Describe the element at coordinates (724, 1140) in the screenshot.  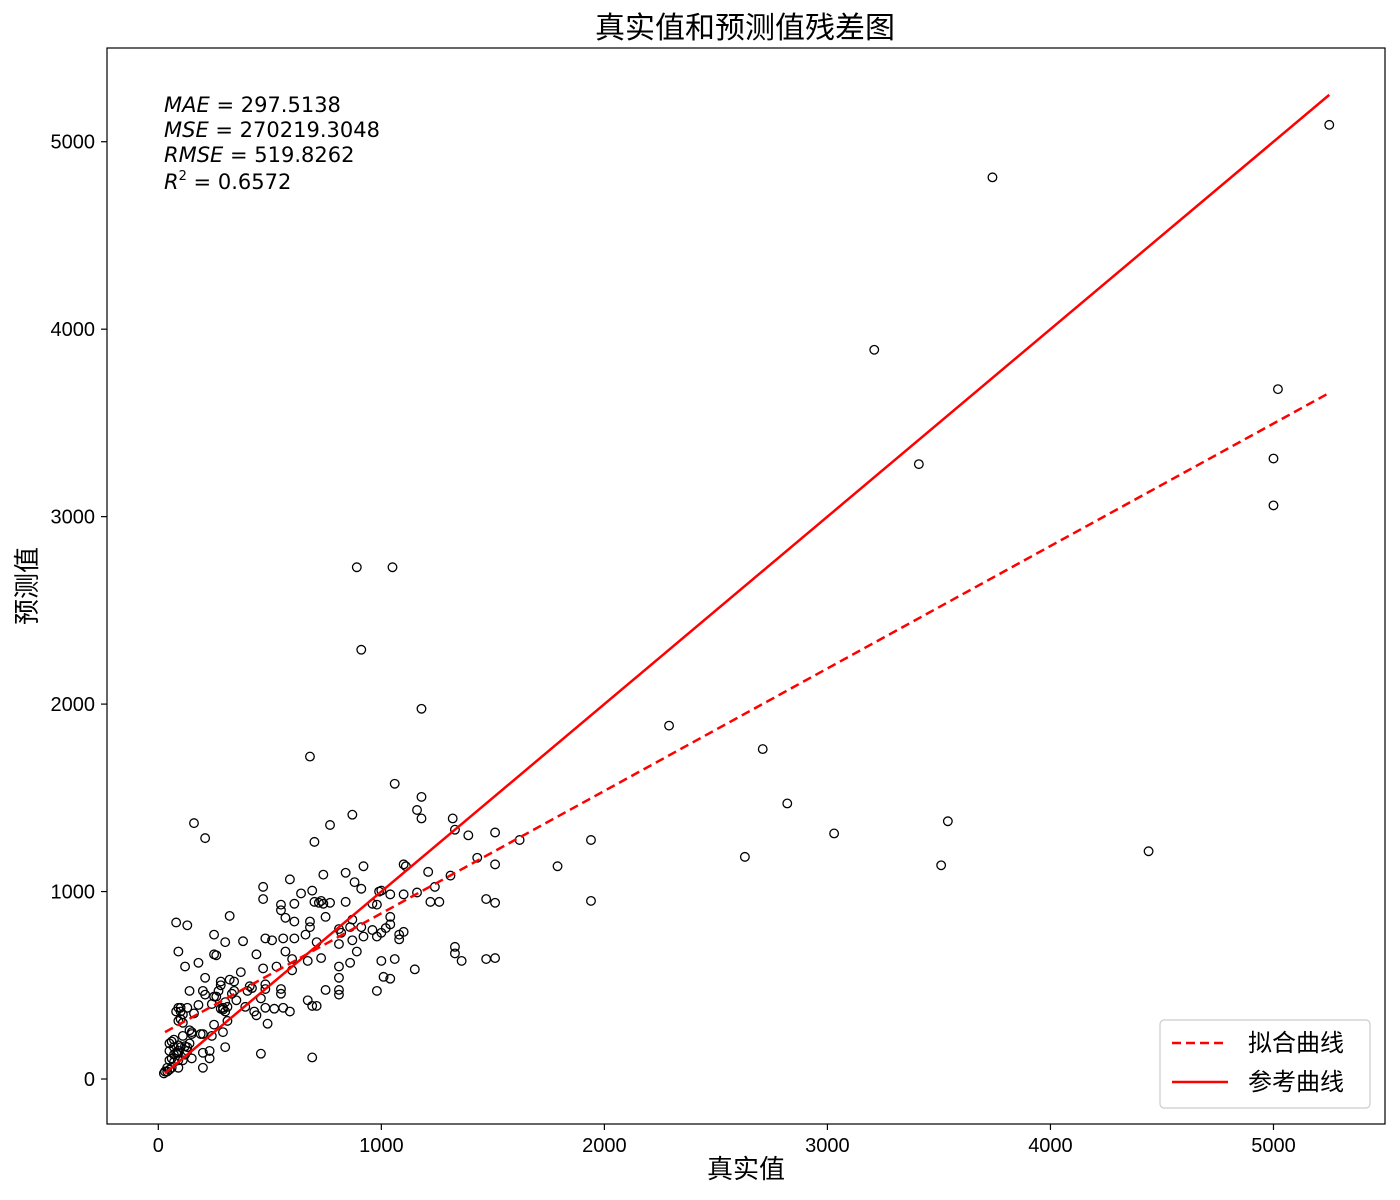
I see `x-axis: 0 1000 2000 3000 4000 5000` at that location.